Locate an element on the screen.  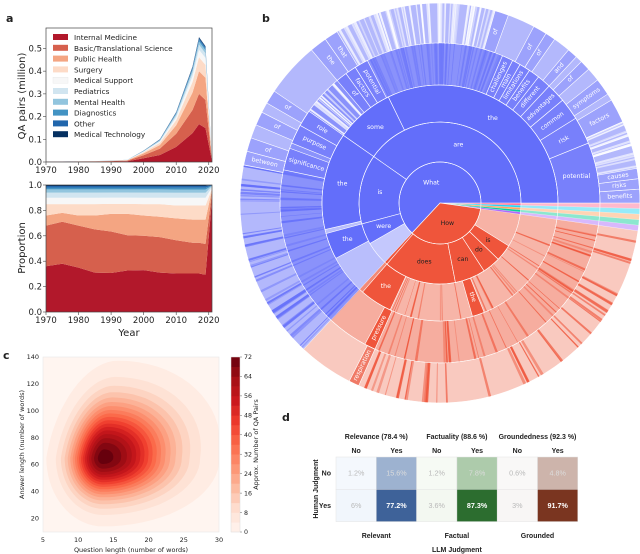
sunburst-label: the is located at coordinates (347, 239).